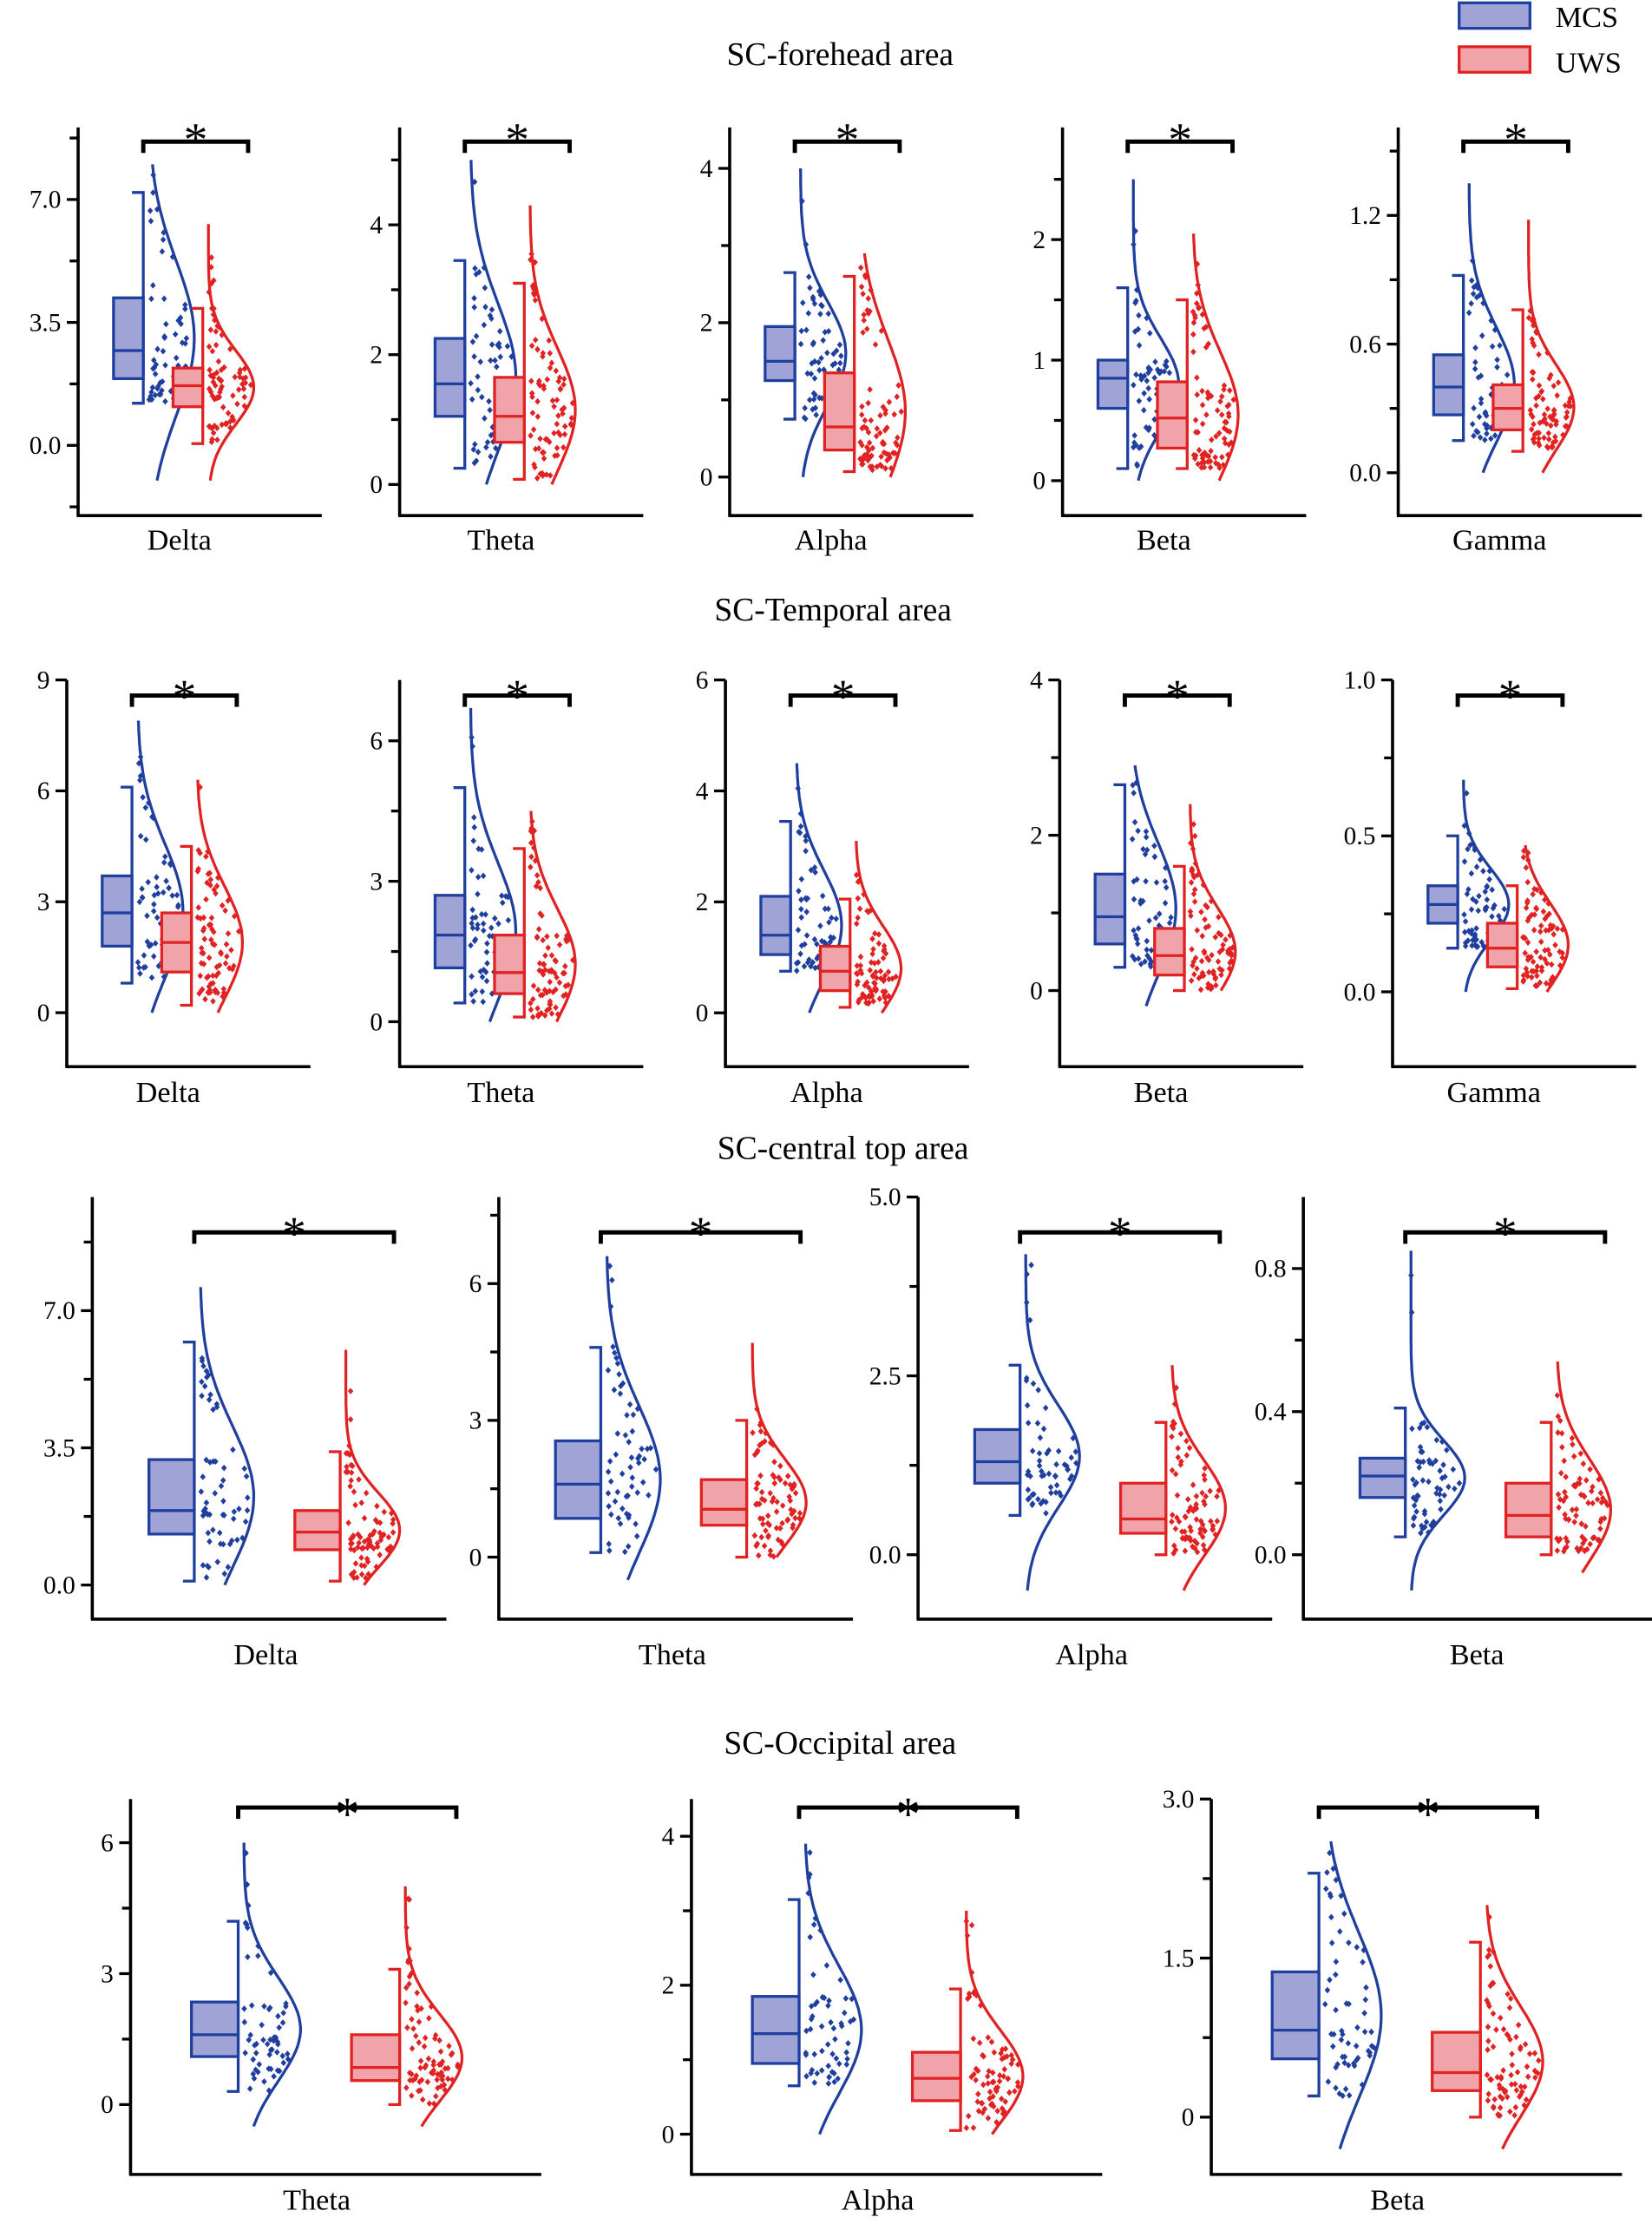 Image resolution: width=1652 pixels, height=2224 pixels. What do you see at coordinates (1587, 17) in the screenshot?
I see `legend-label-mcs: MCS` at bounding box center [1587, 17].